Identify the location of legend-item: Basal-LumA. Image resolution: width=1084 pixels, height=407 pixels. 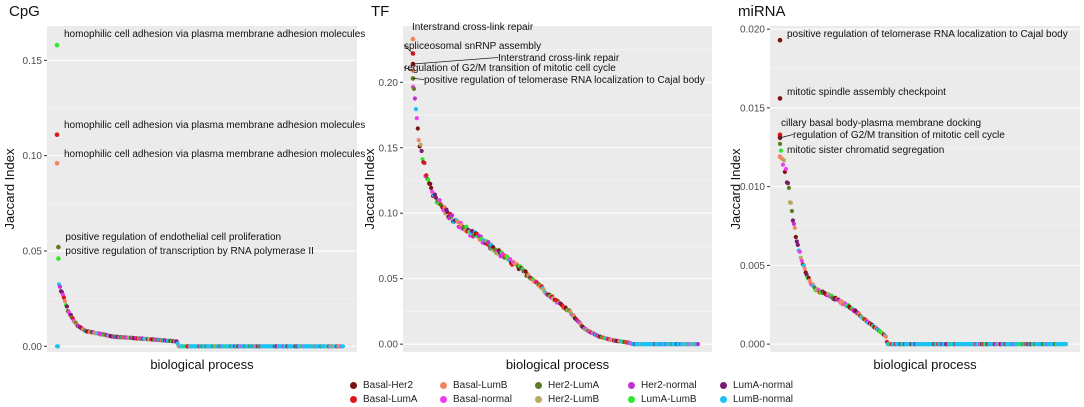
(395, 399).